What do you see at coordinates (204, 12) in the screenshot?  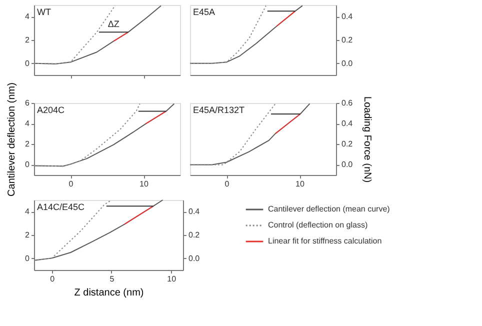 I see `chart-title: E45A` at bounding box center [204, 12].